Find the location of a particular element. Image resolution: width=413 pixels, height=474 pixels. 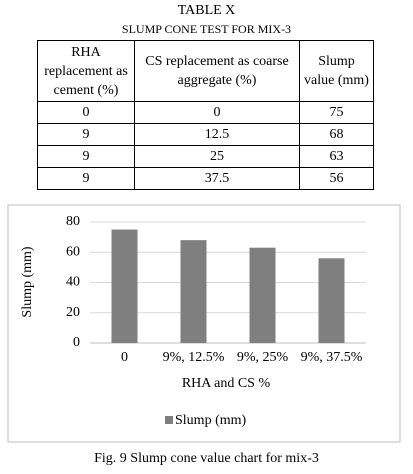

y-tick-label: 0 is located at coordinates (76, 342).